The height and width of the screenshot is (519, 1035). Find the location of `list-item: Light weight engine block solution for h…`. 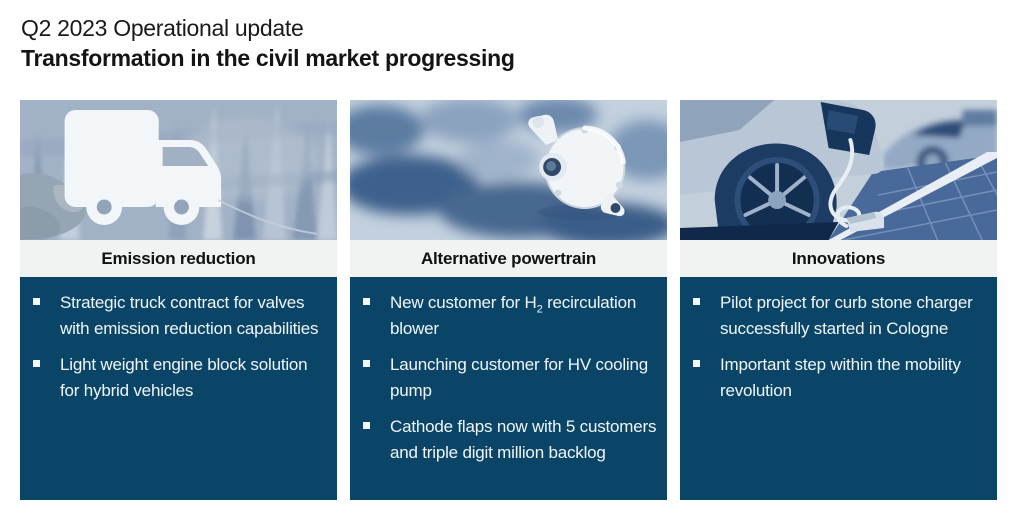

list-item: Light weight engine block solution for h… is located at coordinates (178, 378).